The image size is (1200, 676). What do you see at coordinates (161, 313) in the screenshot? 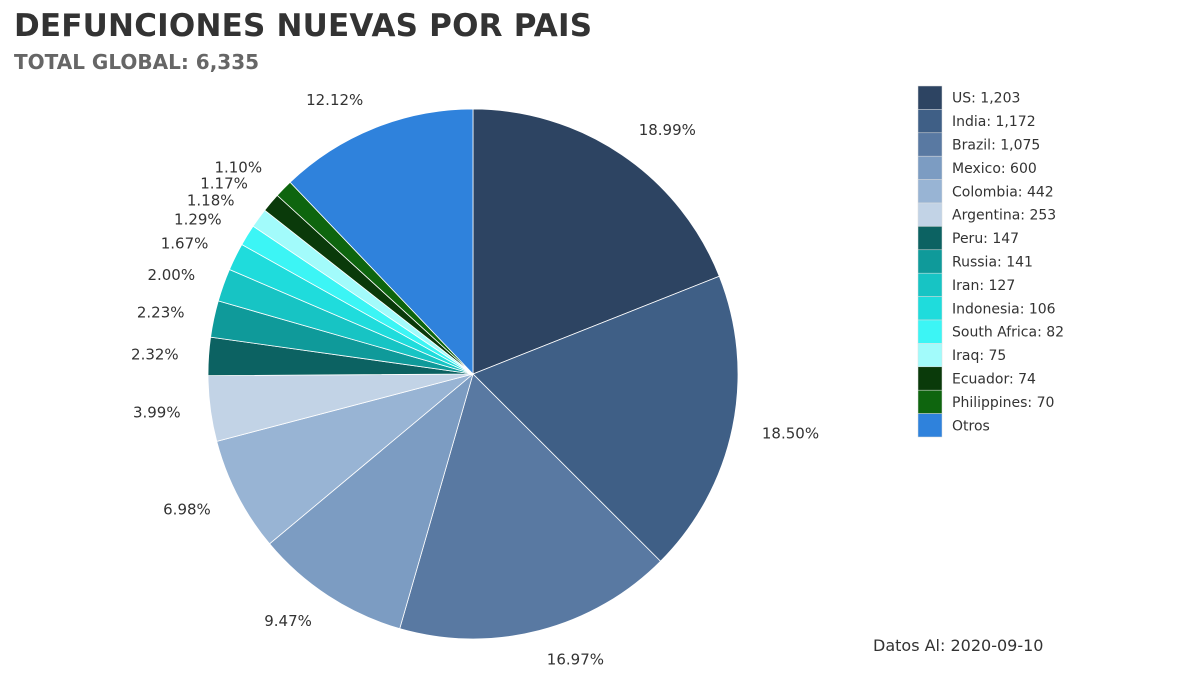
I see `pie-label-russia: 2.23%` at bounding box center [161, 313].